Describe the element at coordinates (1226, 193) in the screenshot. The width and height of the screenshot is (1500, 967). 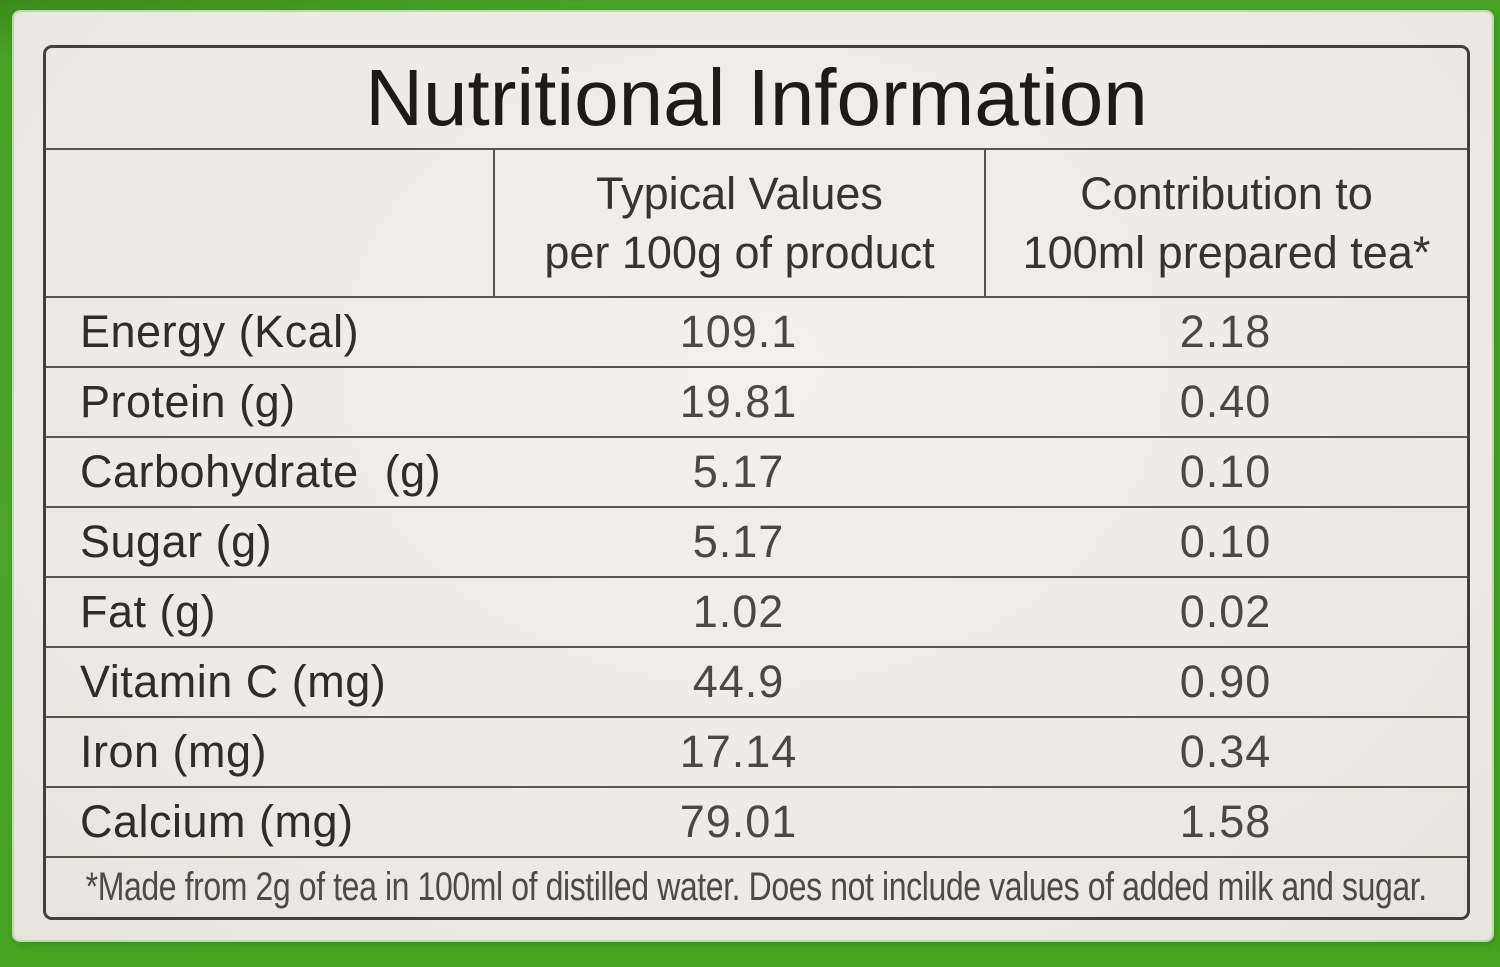
I see `header-contribution-line1: Contribution to` at that location.